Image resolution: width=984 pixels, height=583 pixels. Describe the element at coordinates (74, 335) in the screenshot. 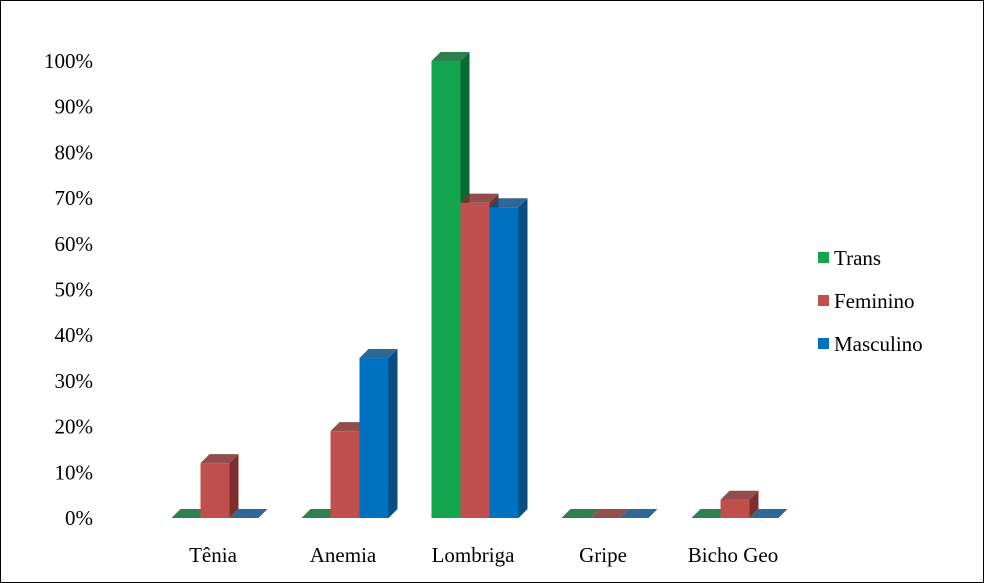

I see `y-tick-label: 40%` at that location.